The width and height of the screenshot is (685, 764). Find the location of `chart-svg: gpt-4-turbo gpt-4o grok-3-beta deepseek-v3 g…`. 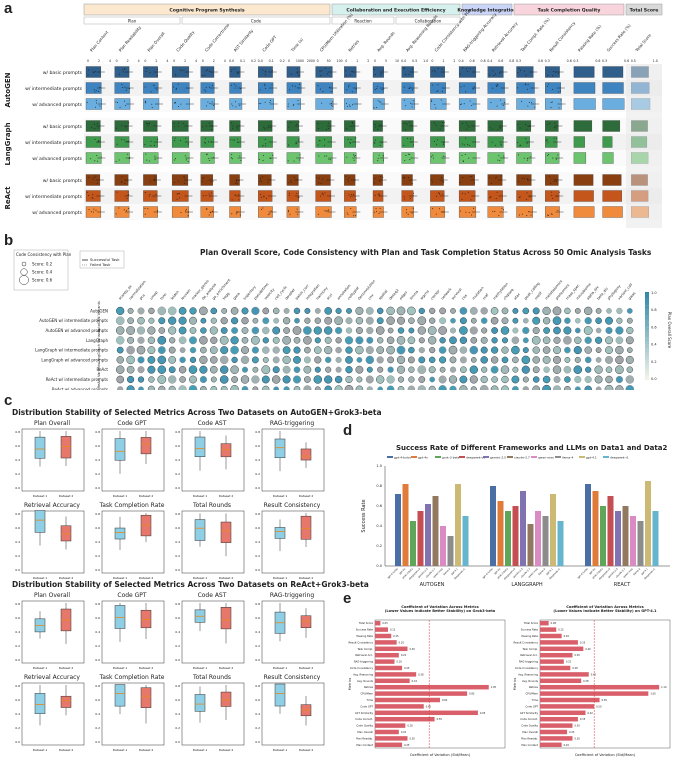

chart-svg: gpt-4-turbo gpt-4o grok-3-beta deepseek-v3 g… is located at coordinates (515, 522).